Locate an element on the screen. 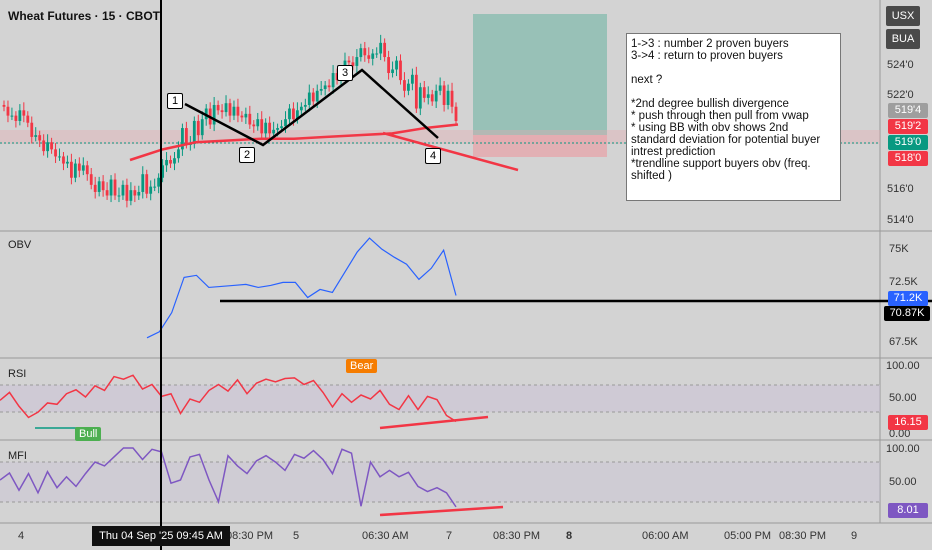 The height and width of the screenshot is (550, 932). rsi-tick: 50.00 is located at coordinates (903, 398).